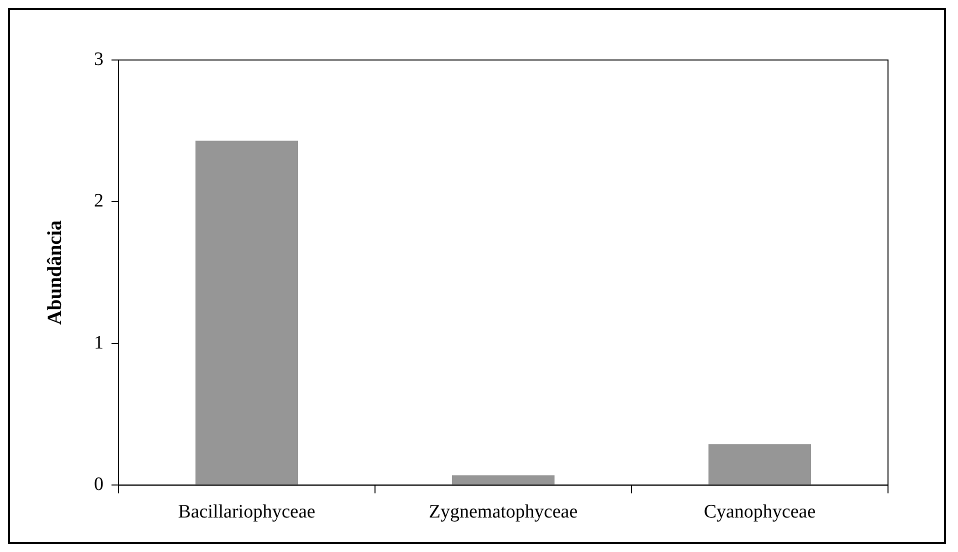 The height and width of the screenshot is (552, 958). I want to click on y-tick-label: 2, so click(99, 201).